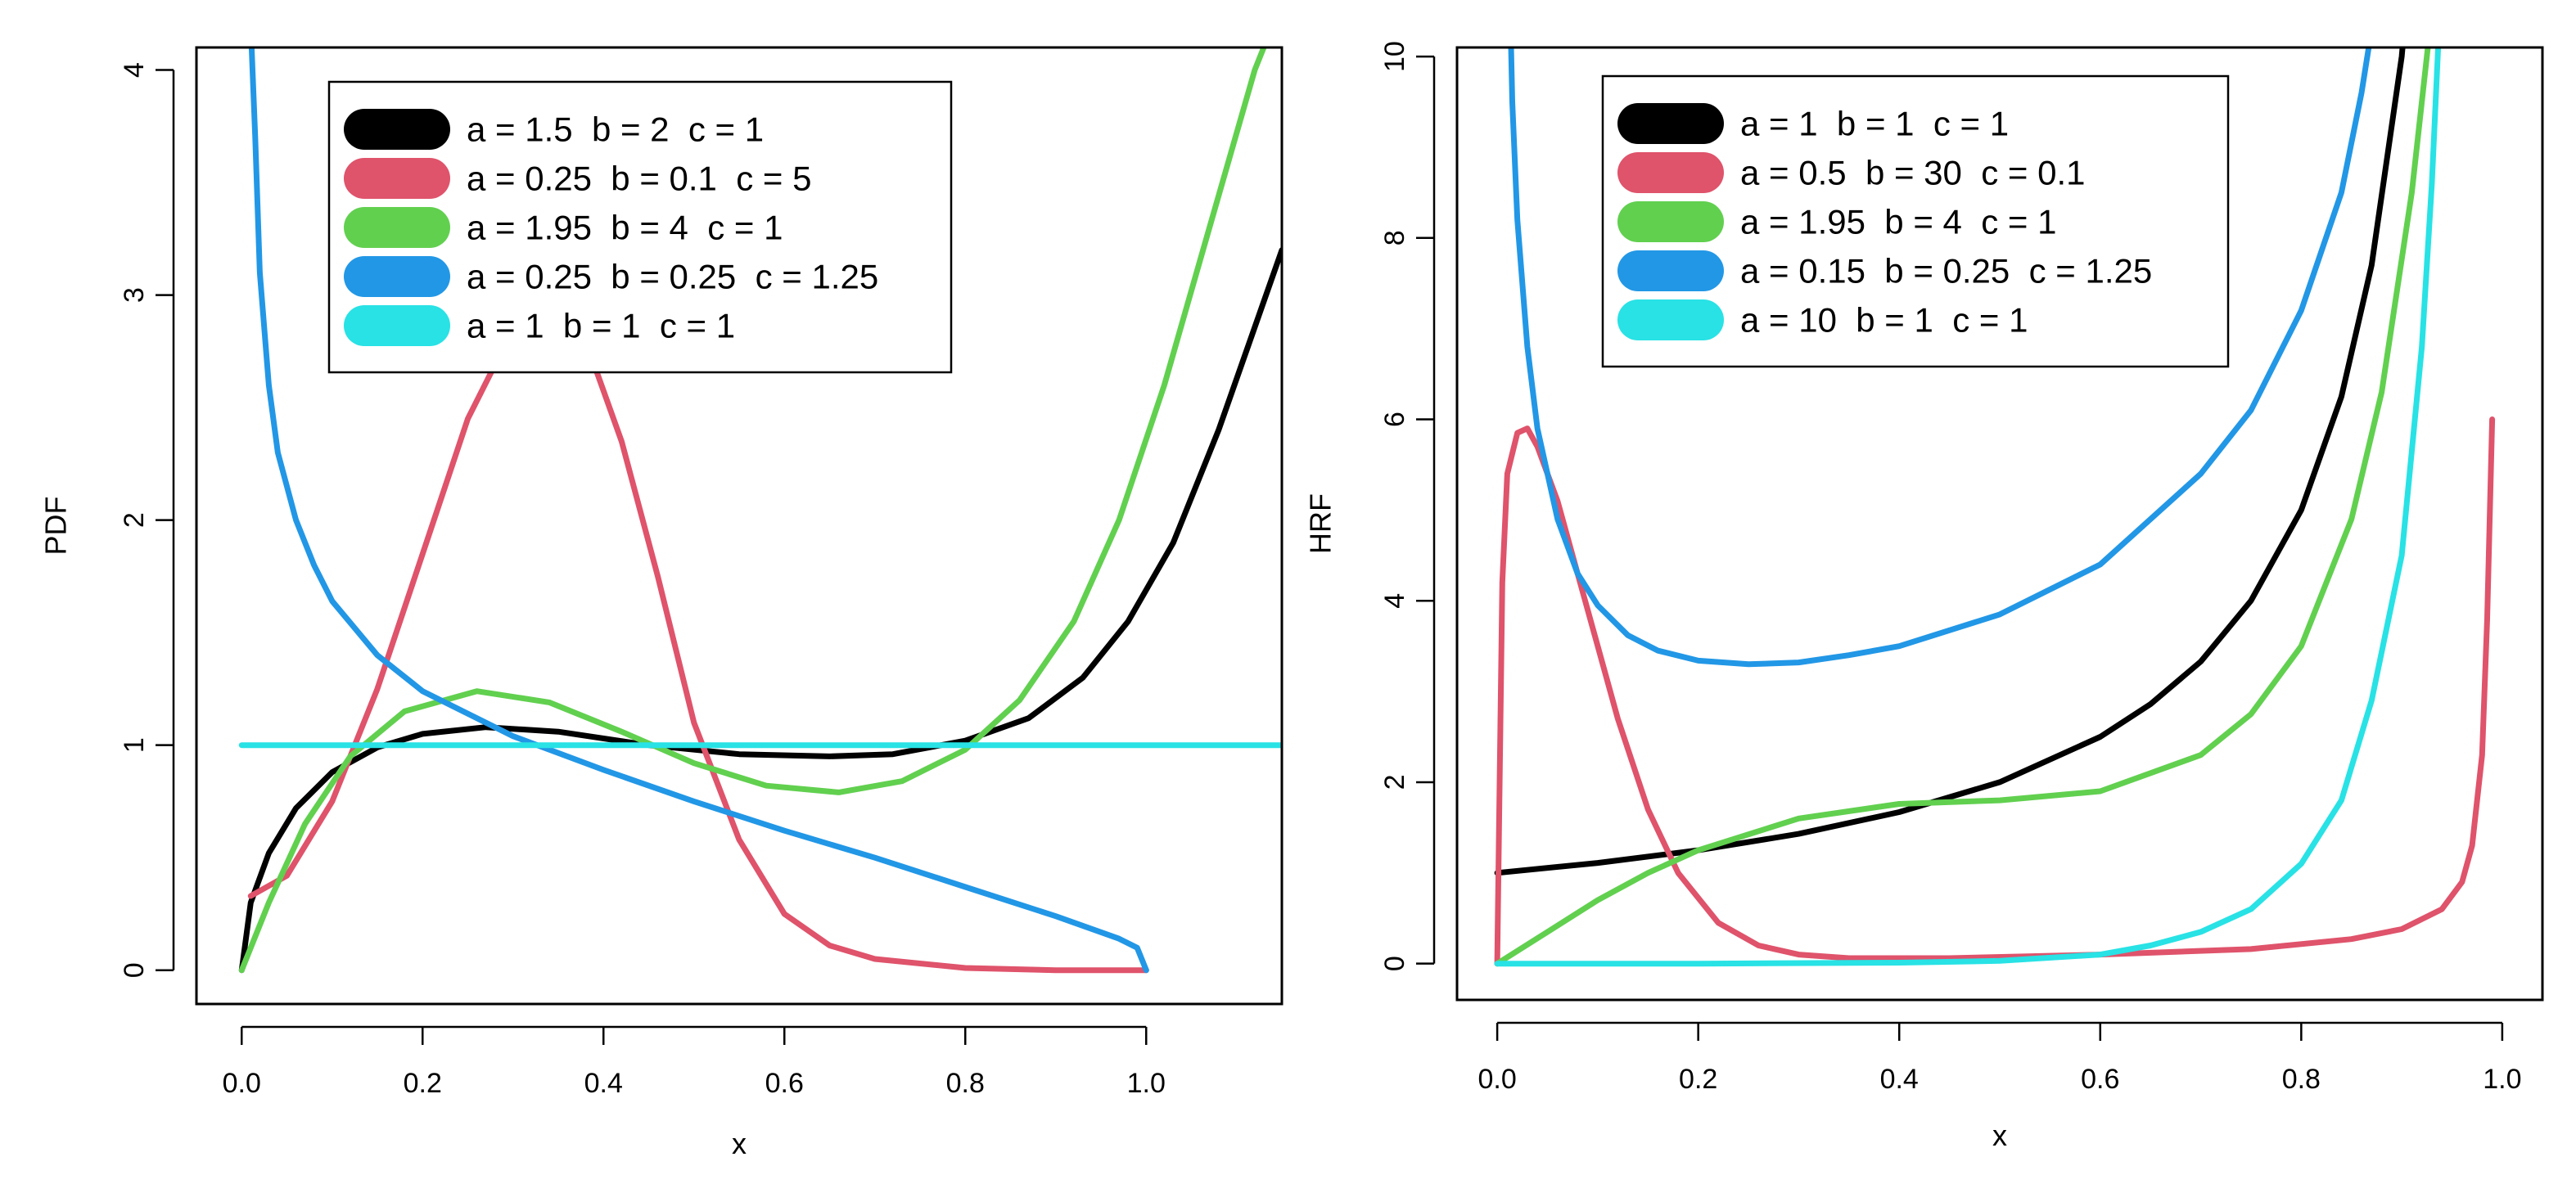 Image resolution: width=2576 pixels, height=1193 pixels. What do you see at coordinates (639, 179) in the screenshot?
I see `legend-label-2: a = 0.25 b = 0.1 c = 5` at bounding box center [639, 179].